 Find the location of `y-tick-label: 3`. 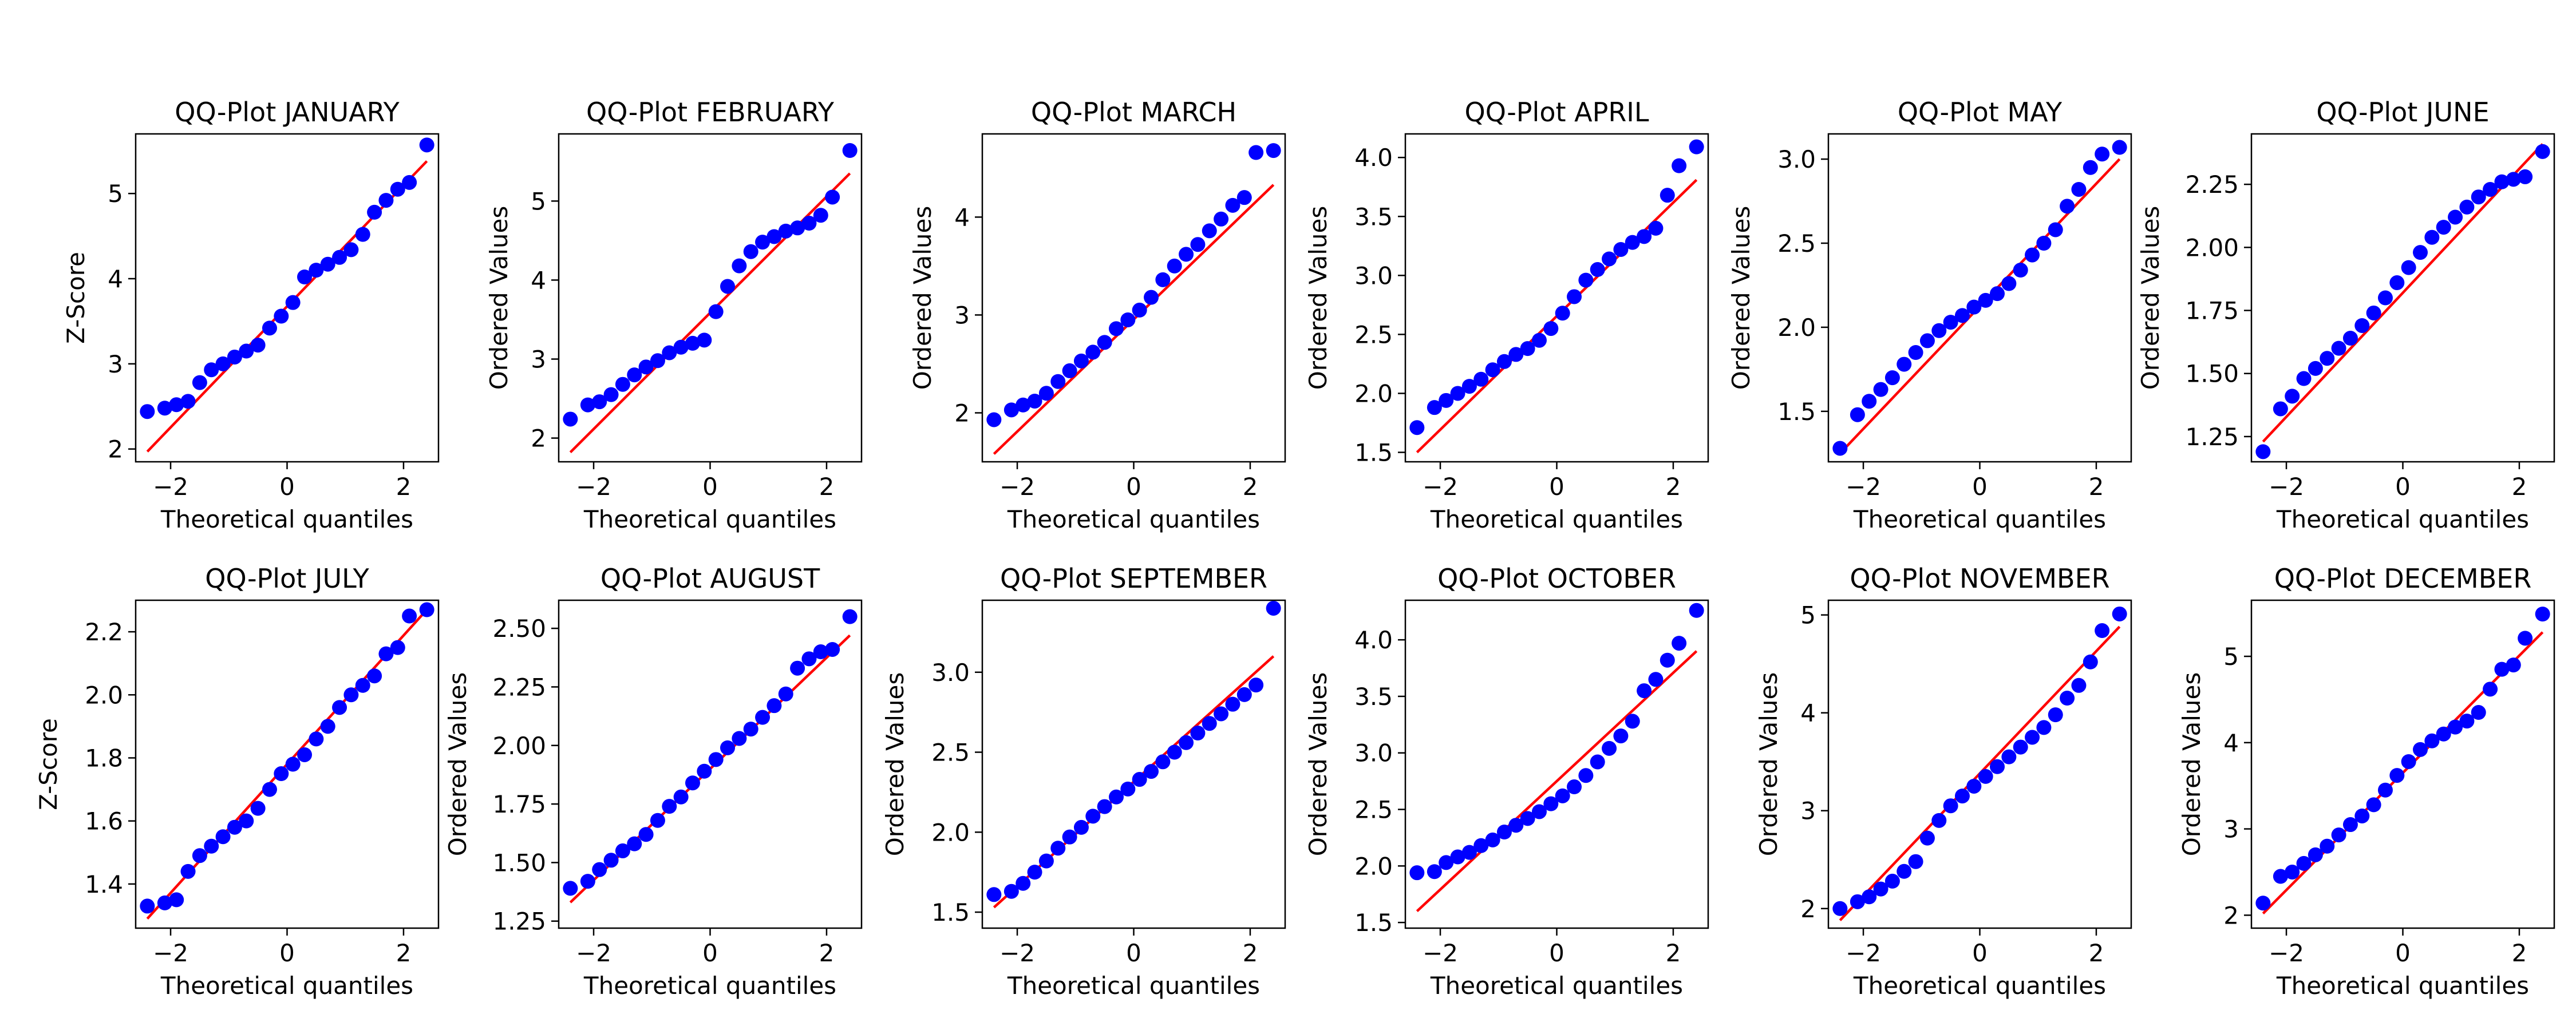

y-tick-label: 3 is located at coordinates (1808, 811).